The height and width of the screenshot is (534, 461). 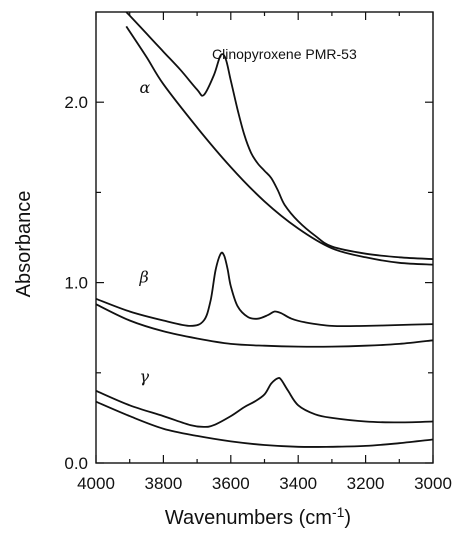 What do you see at coordinates (143, 277) in the screenshot?
I see `series-label: β` at bounding box center [143, 277].